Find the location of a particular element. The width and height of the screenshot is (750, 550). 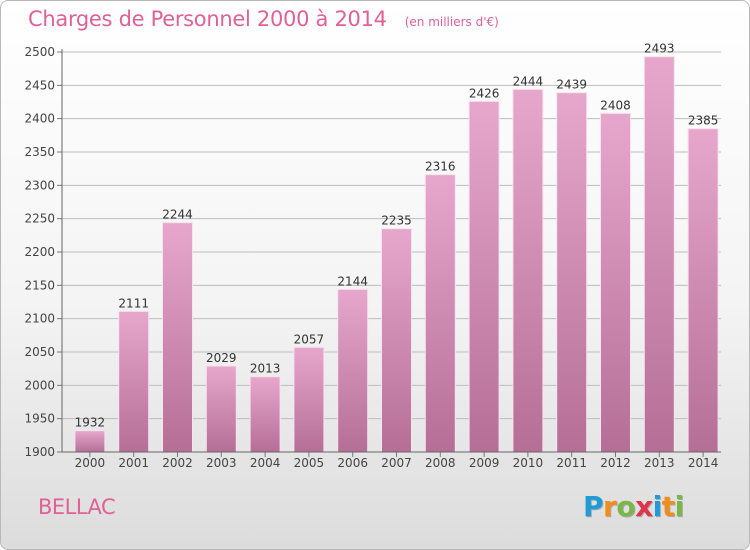

x-tick-label: 2002 is located at coordinates (177, 463).